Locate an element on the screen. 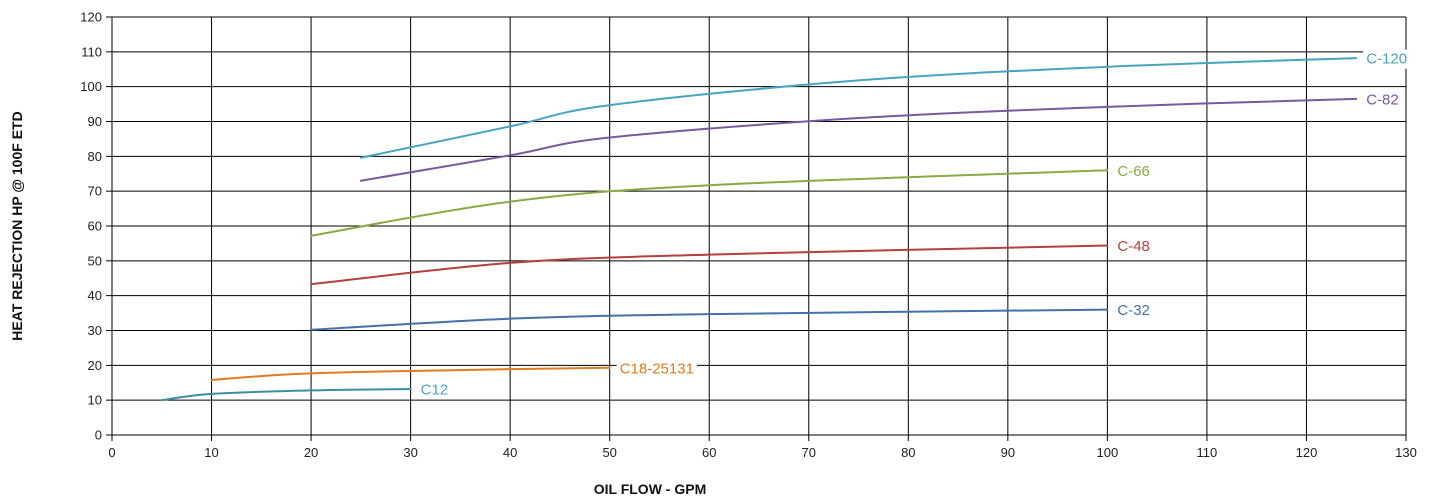 This screenshot has height=504, width=1438. x-tick-label: 80 is located at coordinates (908, 452).